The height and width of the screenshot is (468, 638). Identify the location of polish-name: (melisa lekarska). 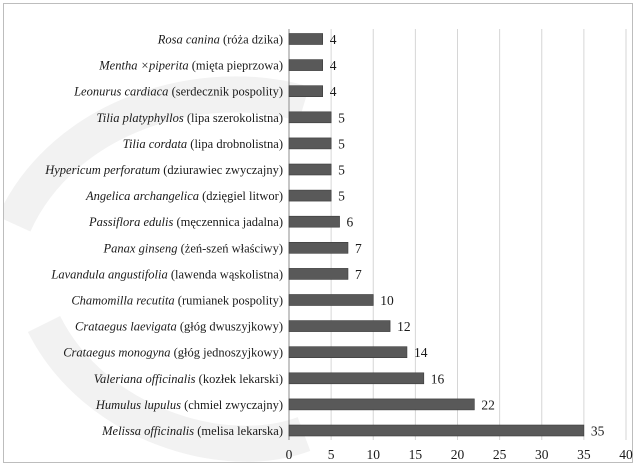
(238, 431).